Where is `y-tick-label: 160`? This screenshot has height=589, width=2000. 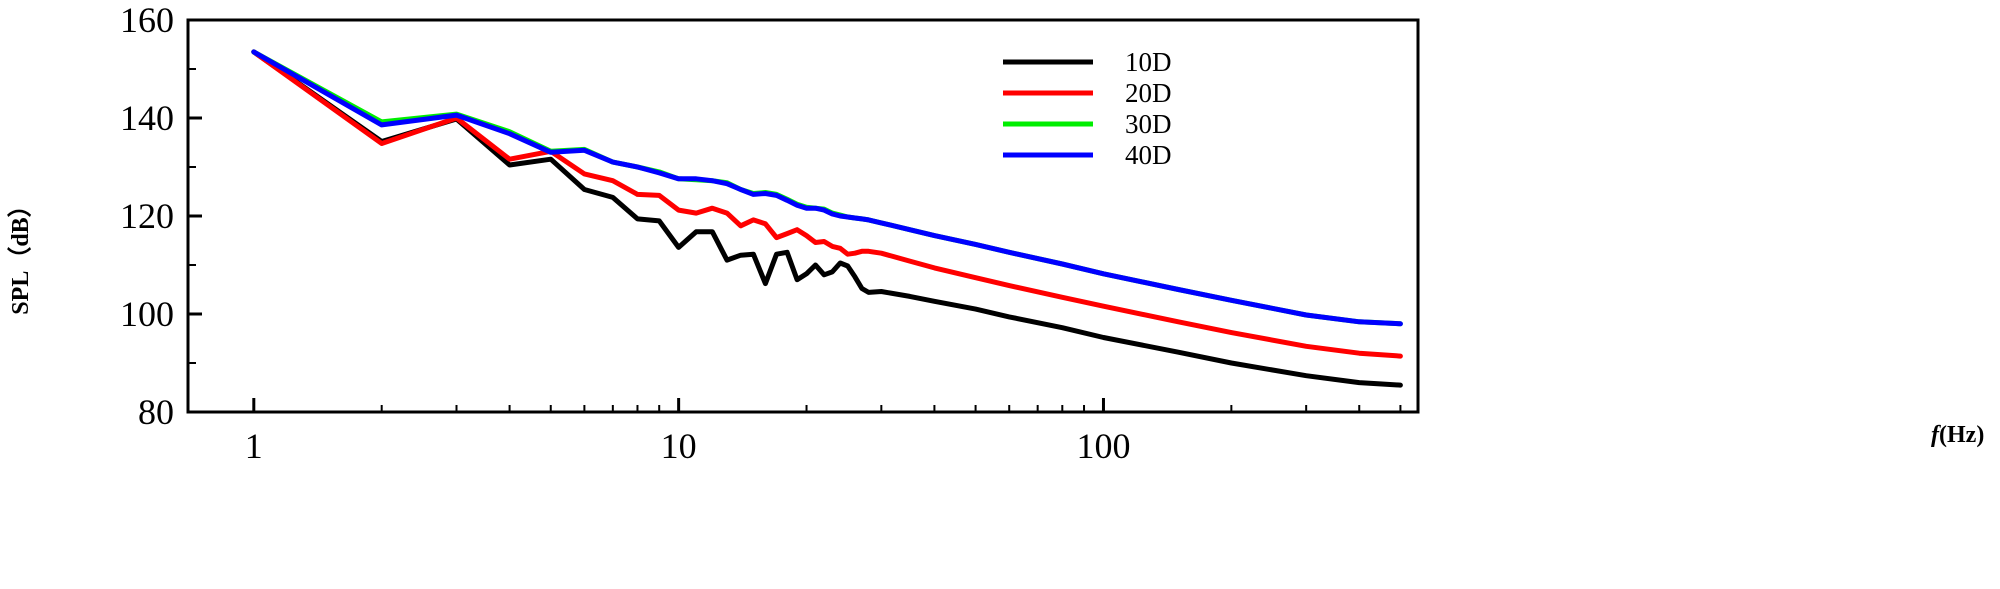 y-tick-label: 160 is located at coordinates (147, 20).